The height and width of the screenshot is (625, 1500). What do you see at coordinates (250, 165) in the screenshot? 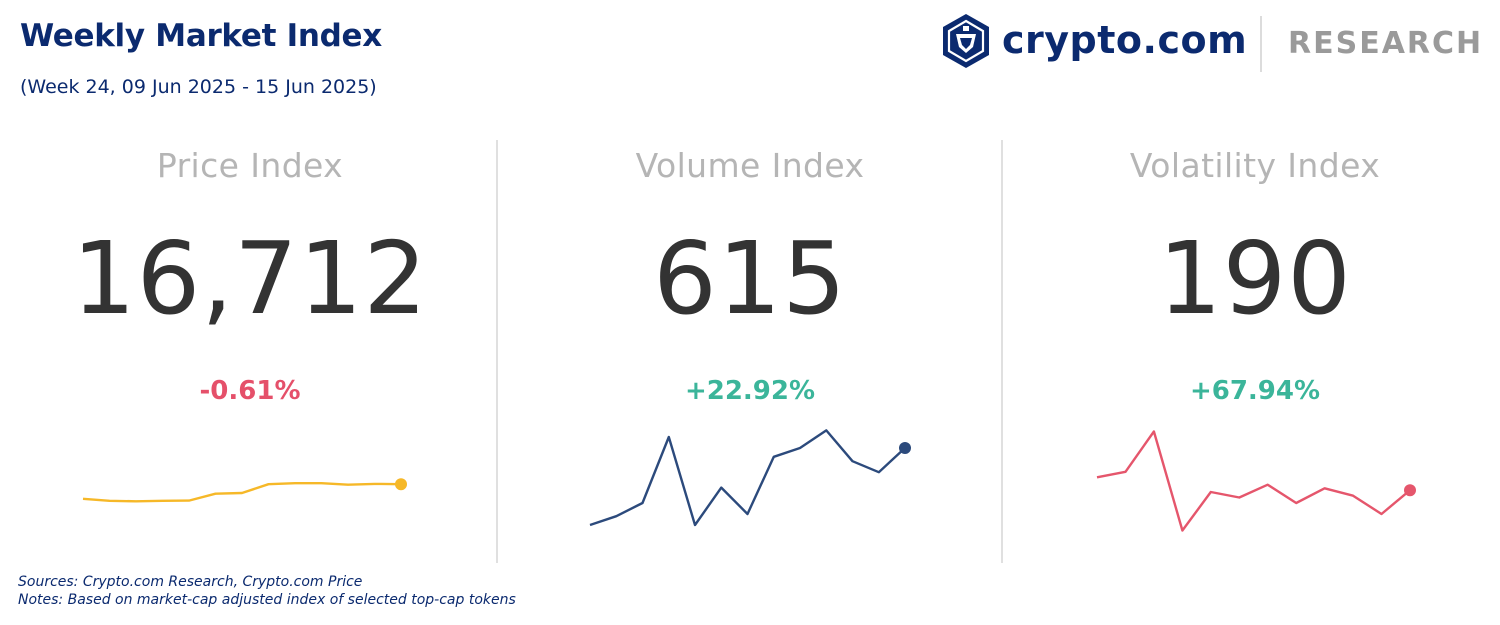
I see `price-index-title: Price Index` at bounding box center [250, 165].